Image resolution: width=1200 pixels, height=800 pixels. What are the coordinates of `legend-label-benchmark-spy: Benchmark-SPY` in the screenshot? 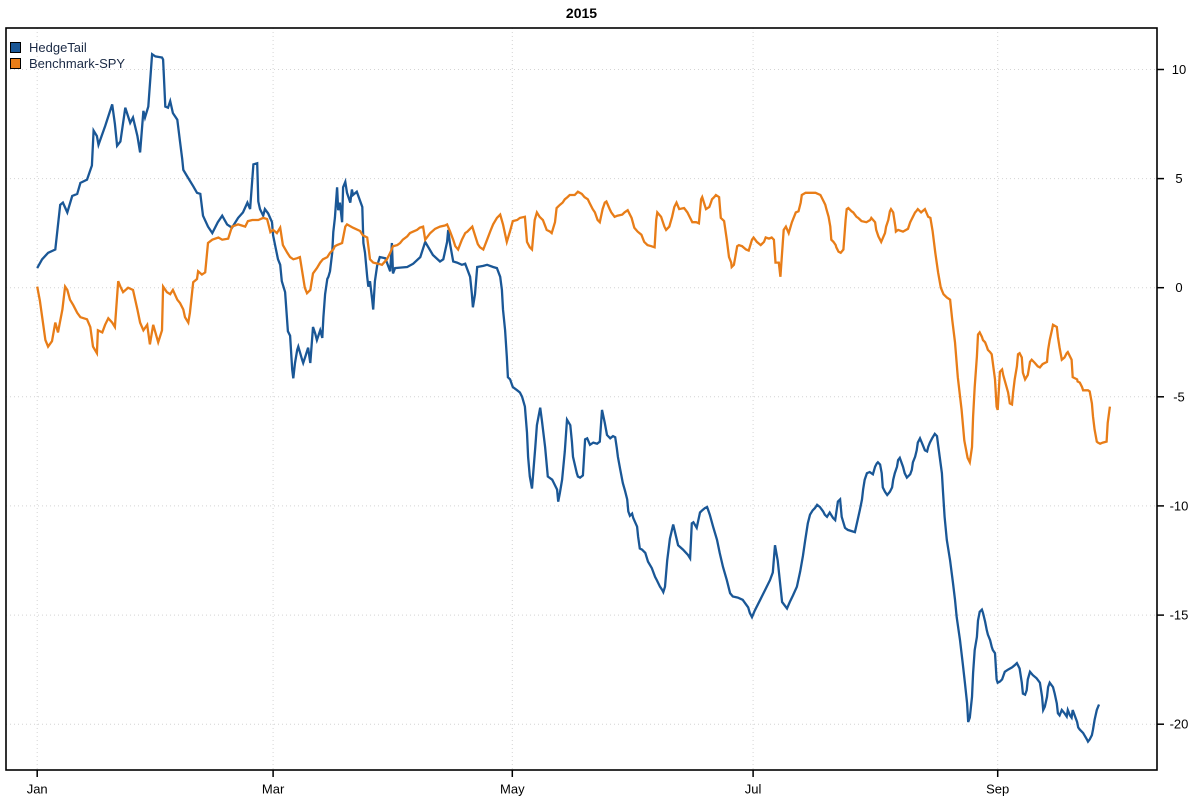 It's located at (77, 63).